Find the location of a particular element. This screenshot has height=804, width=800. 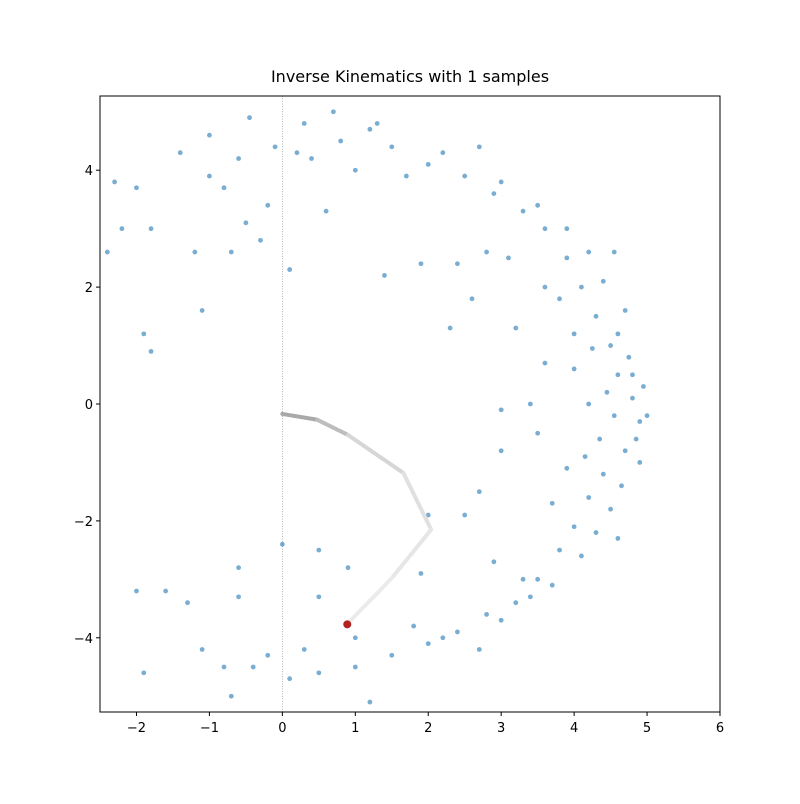

x-tick-label: 1 is located at coordinates (355, 728).